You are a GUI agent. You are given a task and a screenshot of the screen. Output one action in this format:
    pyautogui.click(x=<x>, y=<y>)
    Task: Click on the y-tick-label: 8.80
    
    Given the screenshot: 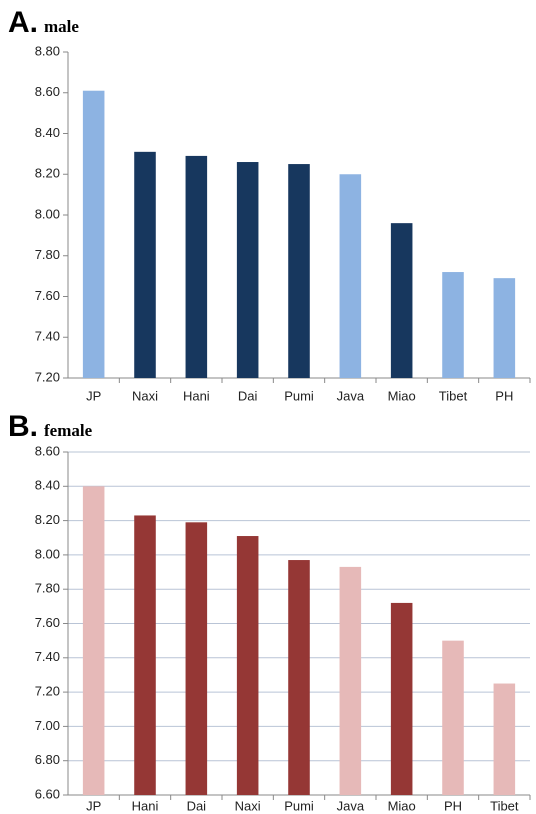 What is the action you would take?
    pyautogui.click(x=47, y=50)
    